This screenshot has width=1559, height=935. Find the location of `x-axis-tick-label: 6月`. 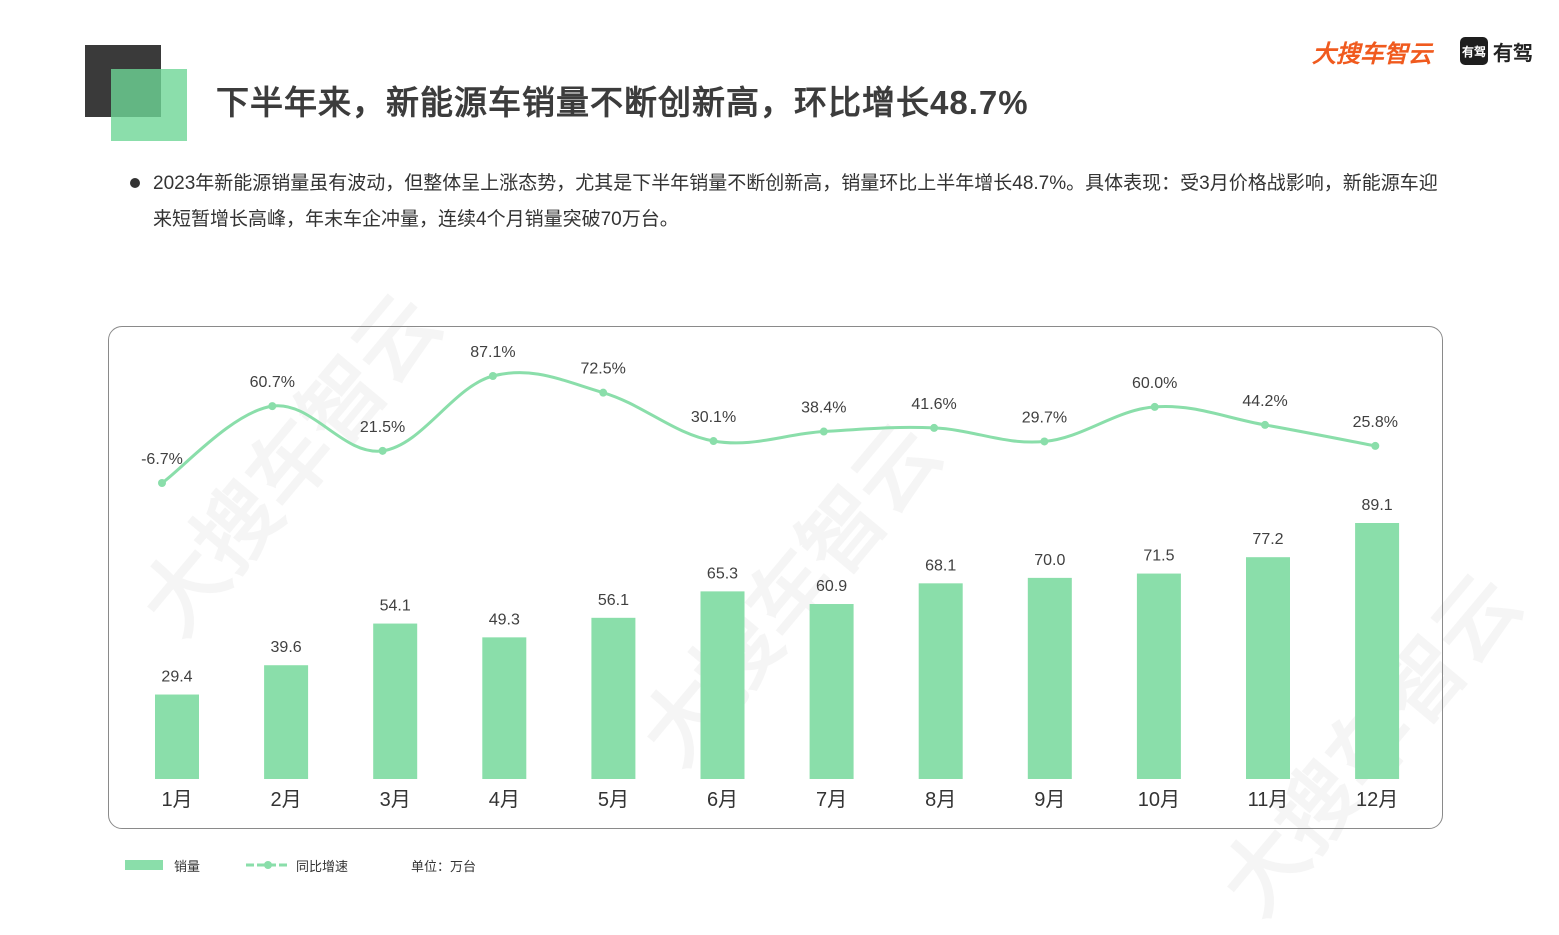

x-axis-tick-label: 6月 is located at coordinates (722, 800).